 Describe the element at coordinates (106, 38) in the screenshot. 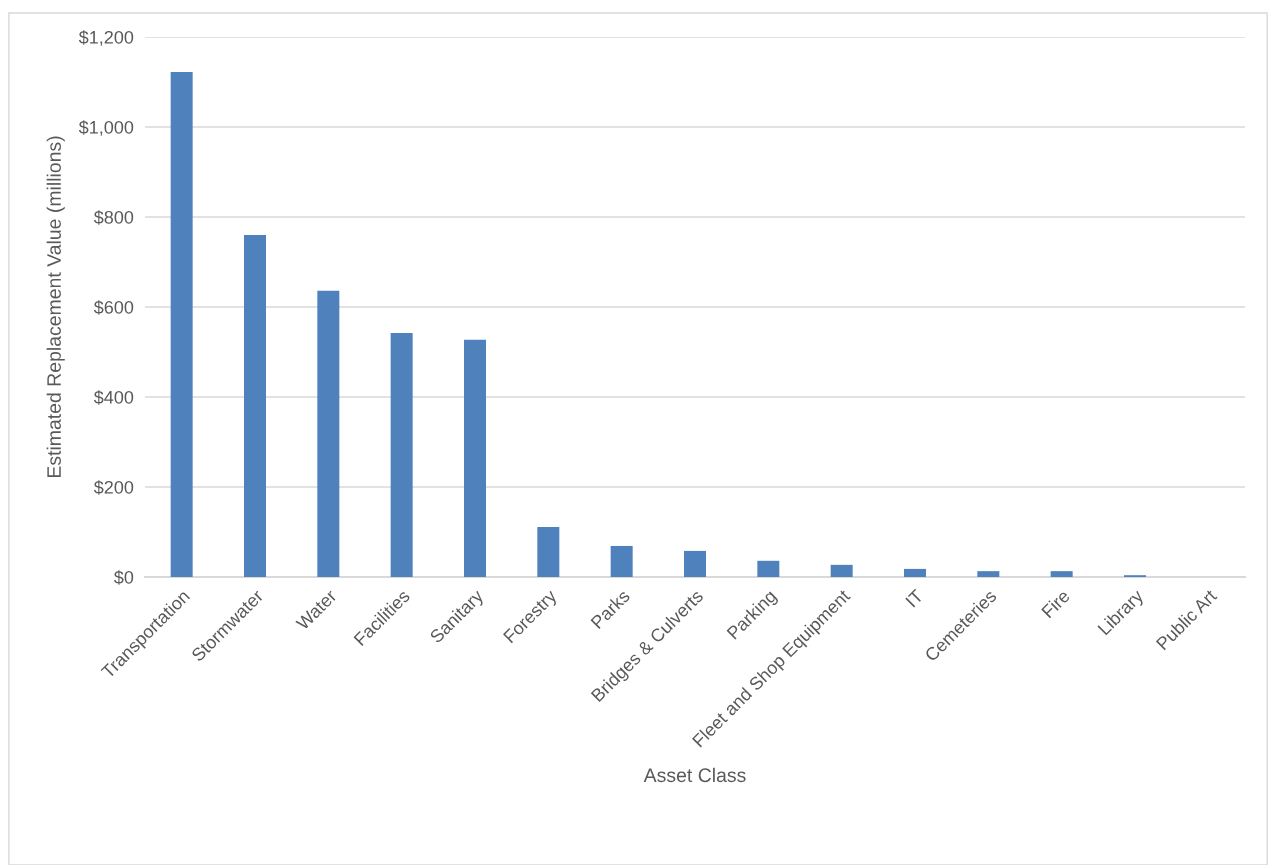

I see `y-tick-label: $1,200` at that location.